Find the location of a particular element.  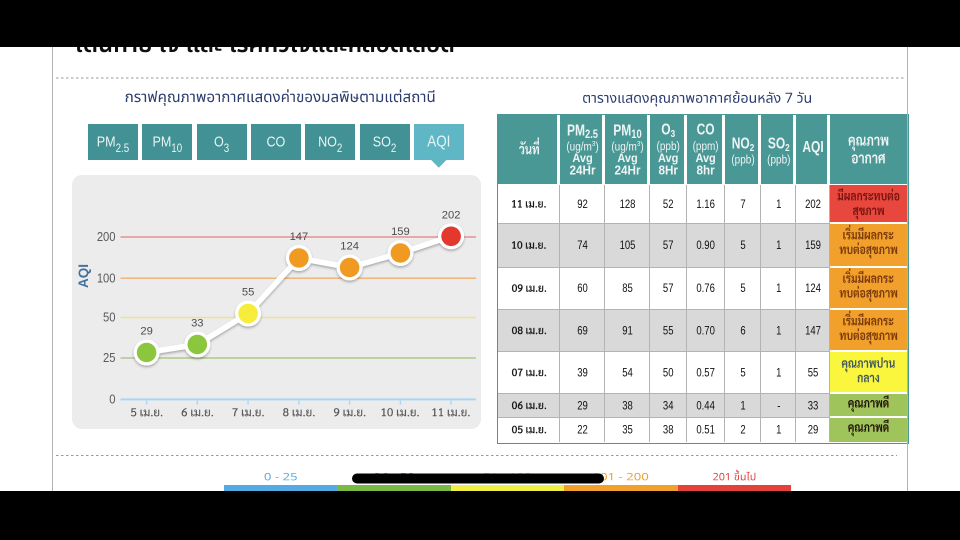

svg-text: 35 is located at coordinates (627, 430).